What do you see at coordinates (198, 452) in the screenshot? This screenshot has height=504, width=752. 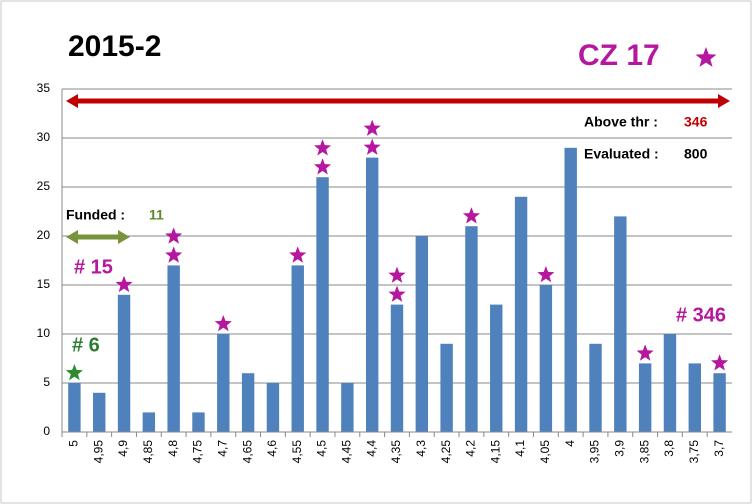 I see `x-tick-label: 4,75` at bounding box center [198, 452].